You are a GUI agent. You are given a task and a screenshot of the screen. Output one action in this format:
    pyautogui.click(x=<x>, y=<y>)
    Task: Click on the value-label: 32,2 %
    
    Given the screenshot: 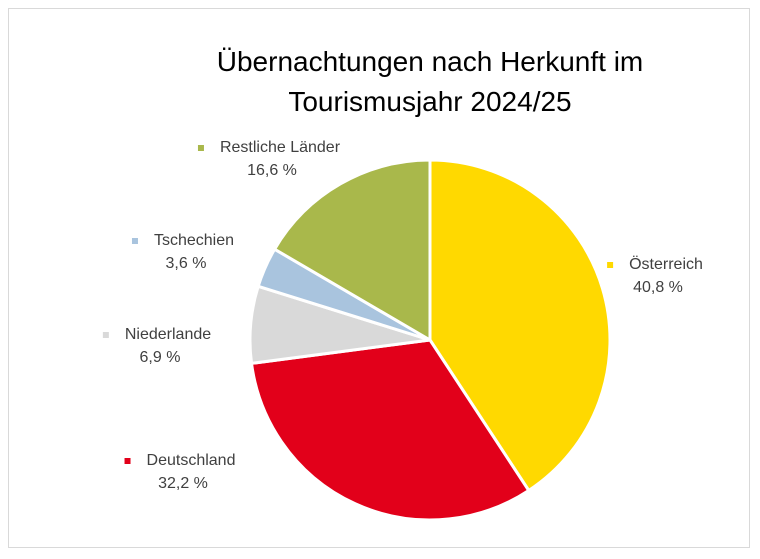 What is the action you would take?
    pyautogui.click(x=183, y=483)
    